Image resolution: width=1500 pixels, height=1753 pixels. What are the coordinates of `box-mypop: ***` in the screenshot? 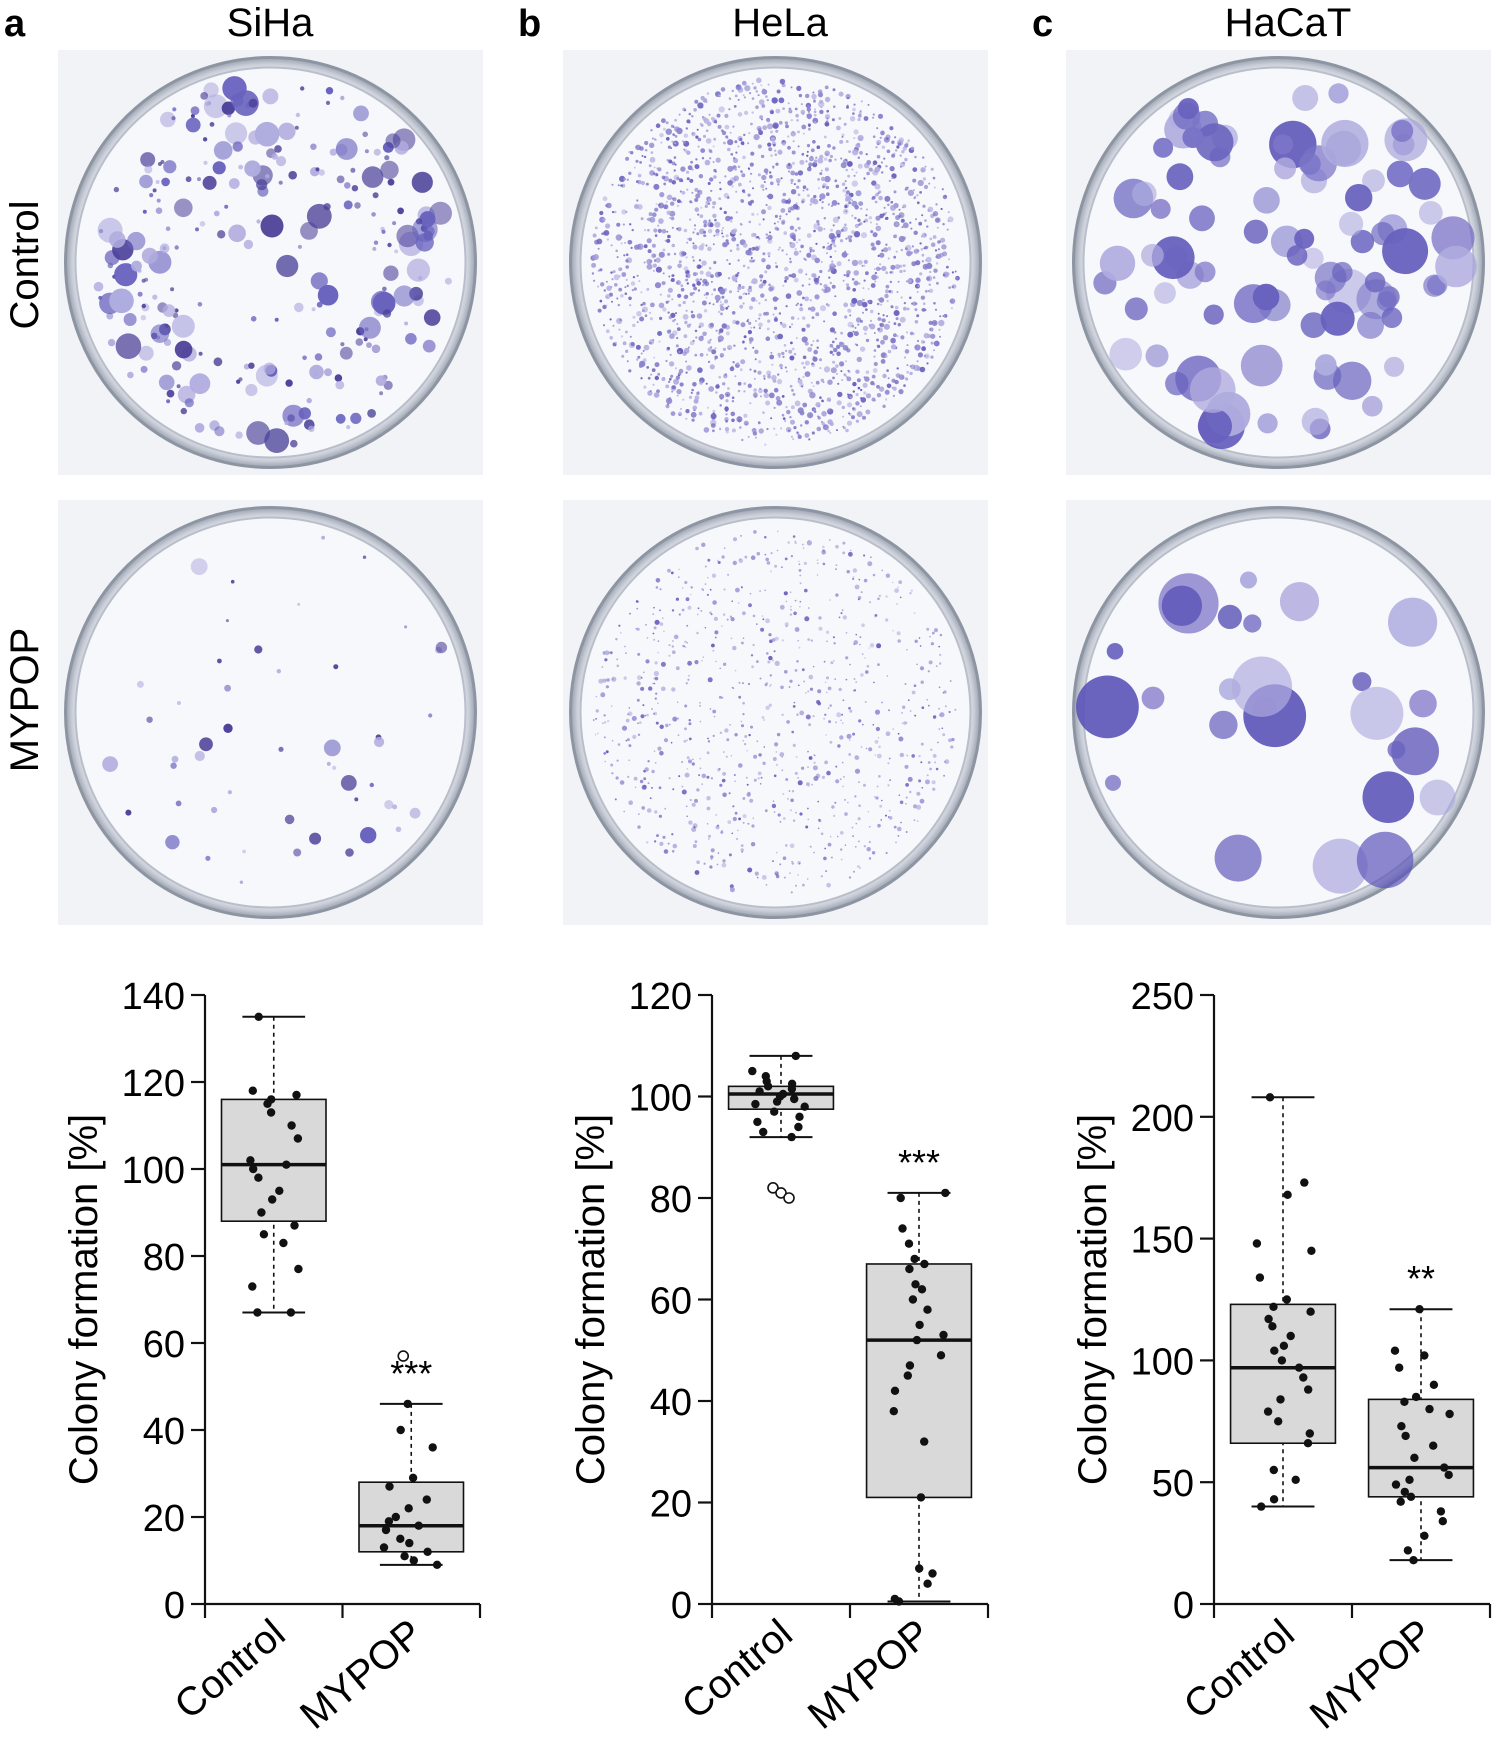 It's located at (919, 1374).